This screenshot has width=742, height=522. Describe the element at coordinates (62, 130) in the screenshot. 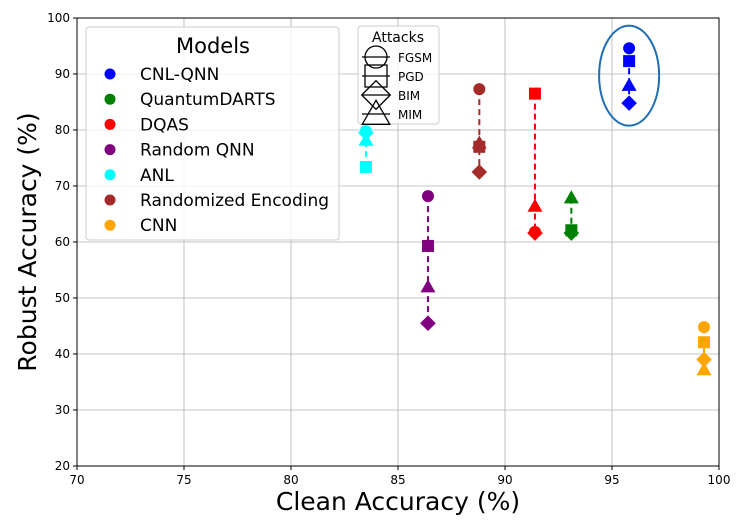

I see `y-tick-label: 80` at that location.